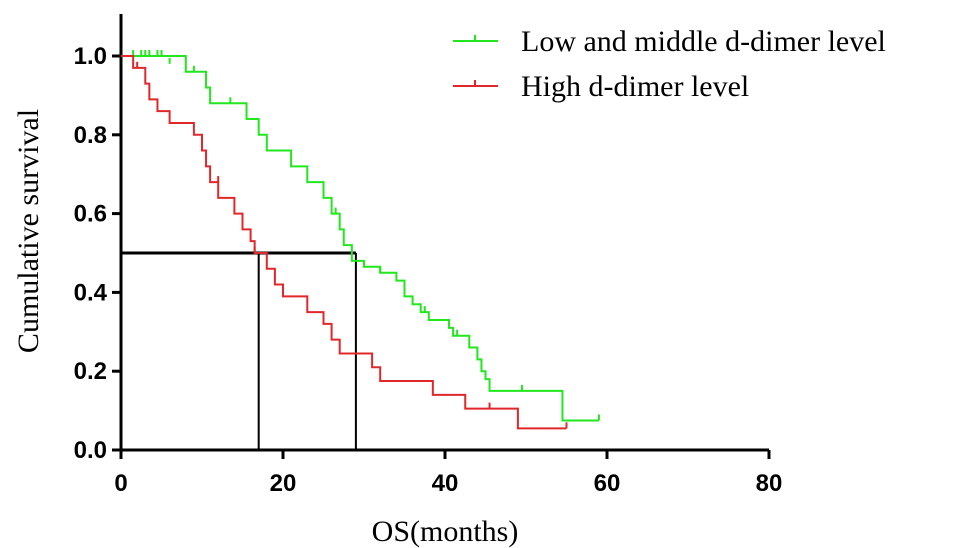 This screenshot has height=548, width=961. What do you see at coordinates (90, 450) in the screenshot?
I see `y-tick-label: 0.0` at bounding box center [90, 450].